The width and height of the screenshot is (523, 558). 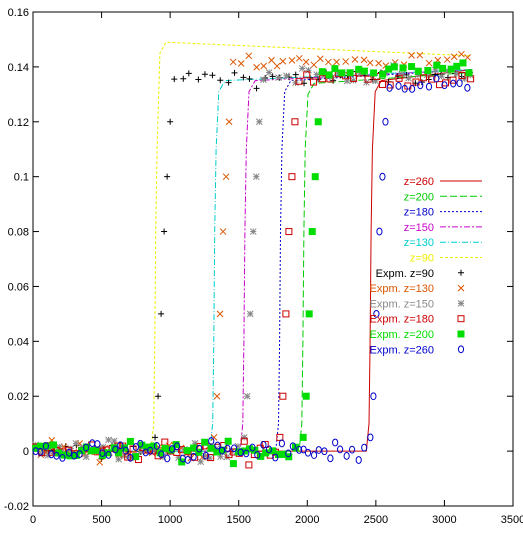 I want to click on legend-label: Expm. z=150, so click(x=401, y=304).